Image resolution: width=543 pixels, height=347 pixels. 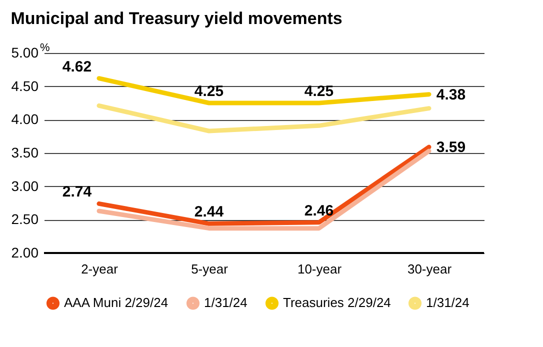 What do you see at coordinates (319, 269) in the screenshot?
I see `x-tick-label: 10-year` at bounding box center [319, 269].